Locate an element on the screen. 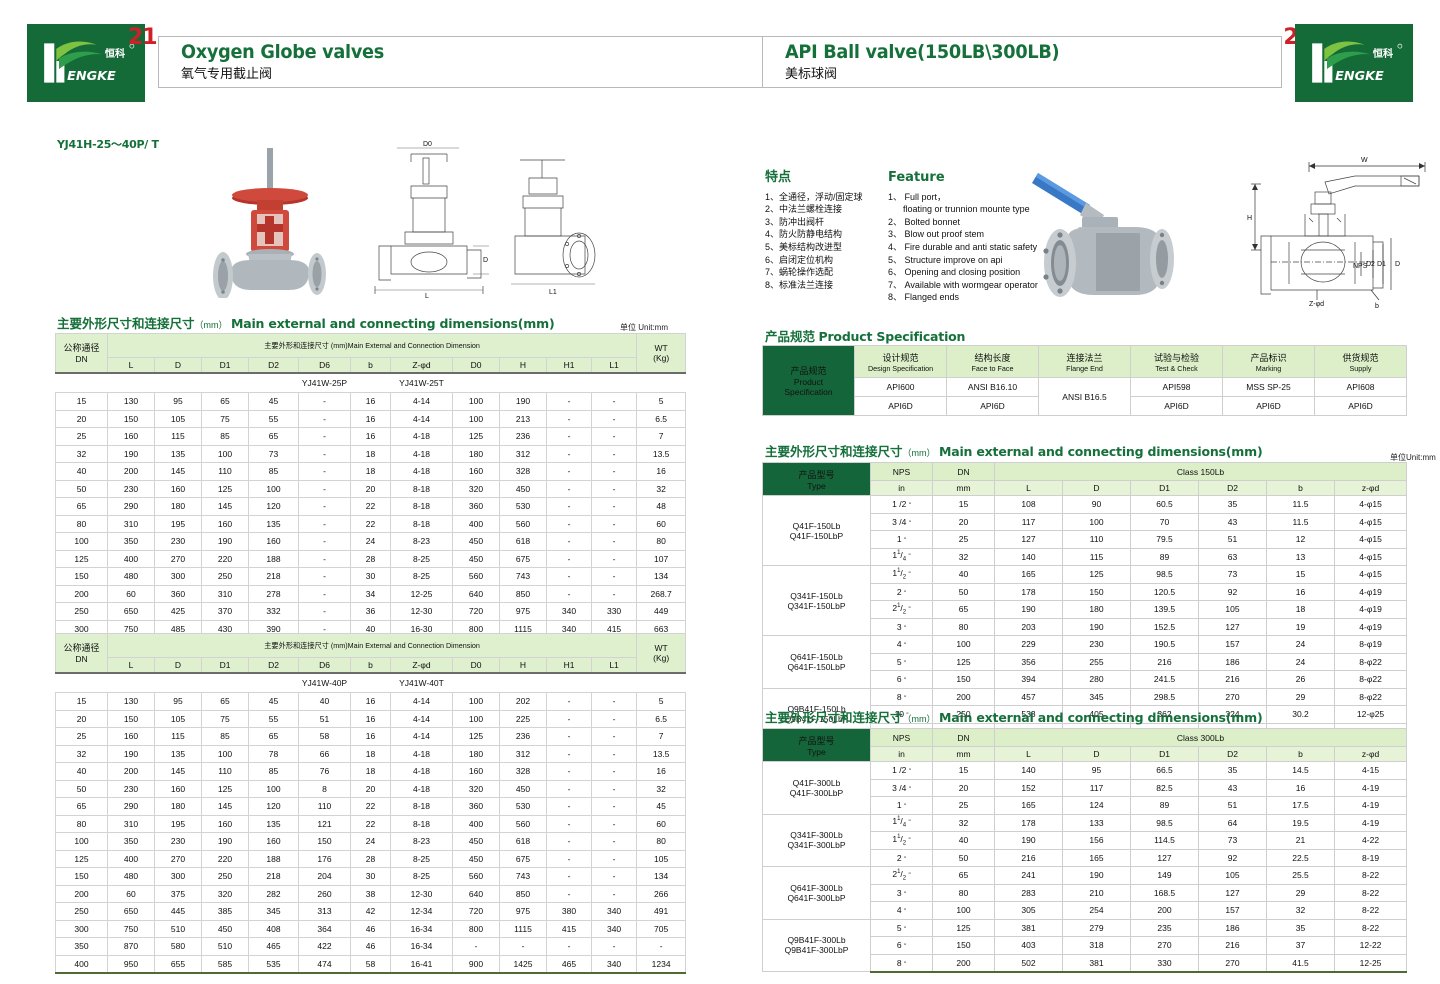  label-Zd: Z-φd is located at coordinates (1316, 304).